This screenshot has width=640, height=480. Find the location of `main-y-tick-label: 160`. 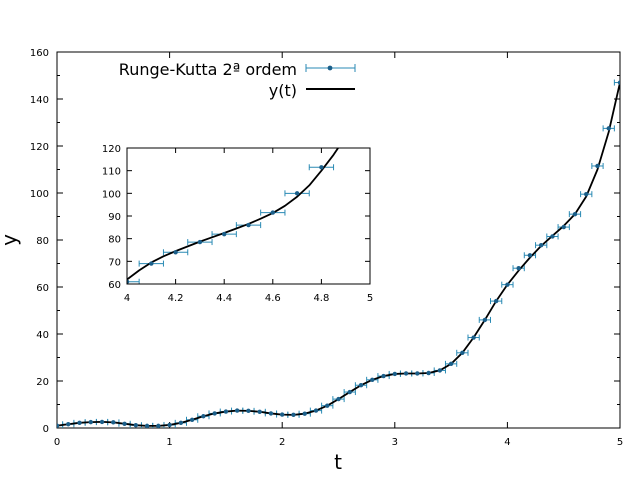

main-y-tick-label: 160 is located at coordinates (39, 53).